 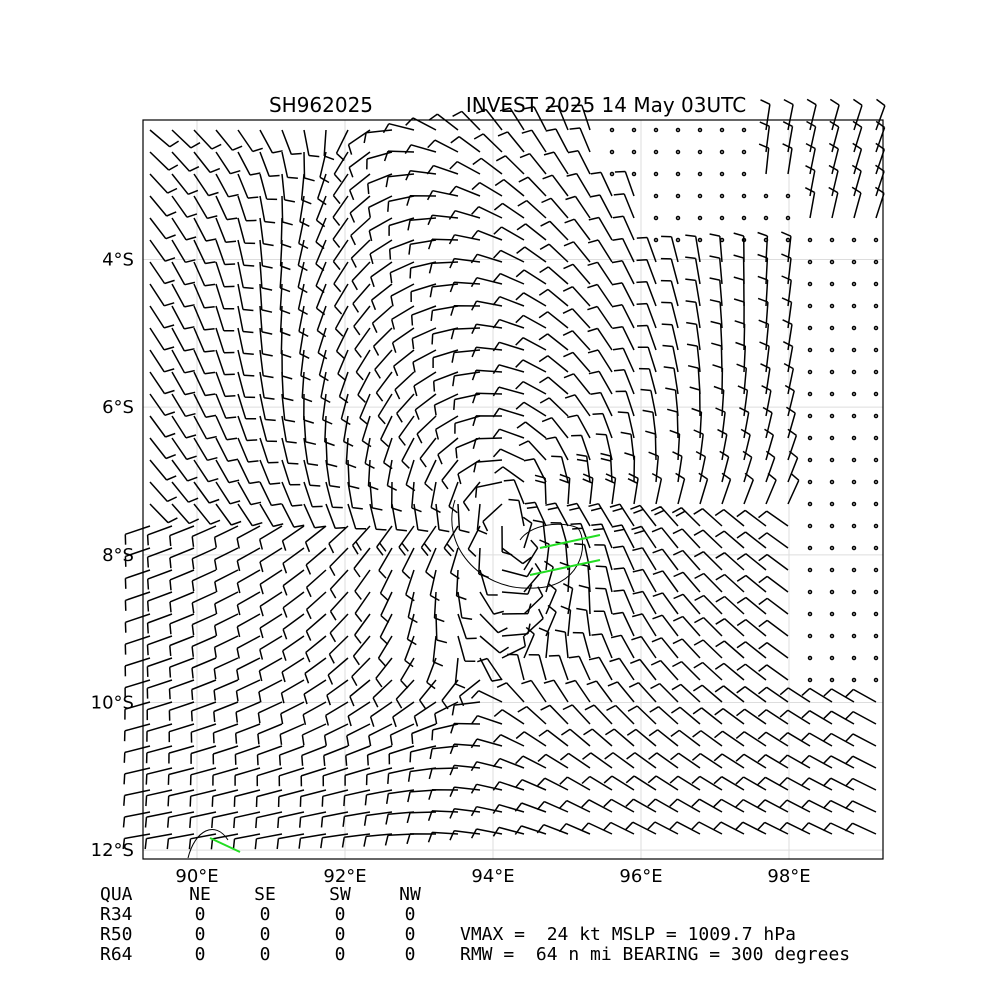 What do you see at coordinates (225, 845) in the screenshot?
I see `wind-contour` at bounding box center [225, 845].